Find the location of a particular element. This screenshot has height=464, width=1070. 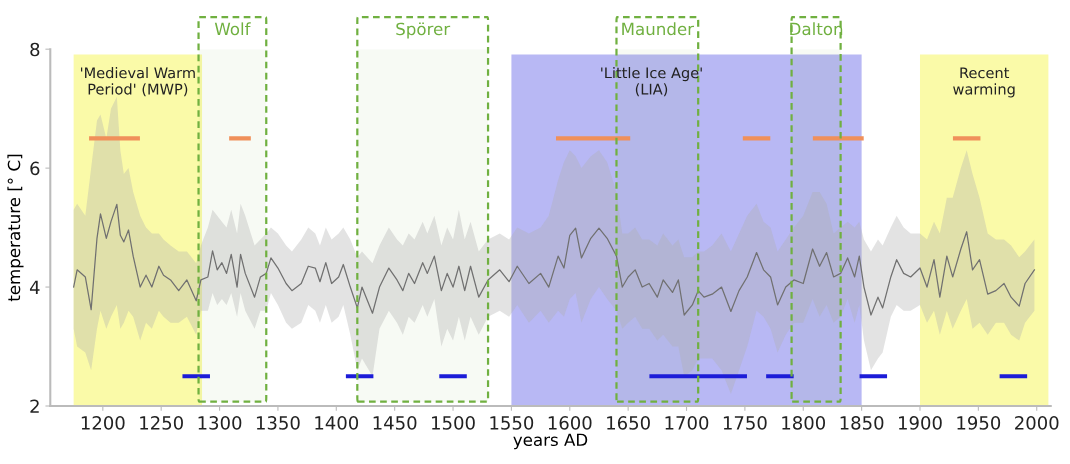

band-label: Maunder is located at coordinates (658, 29).